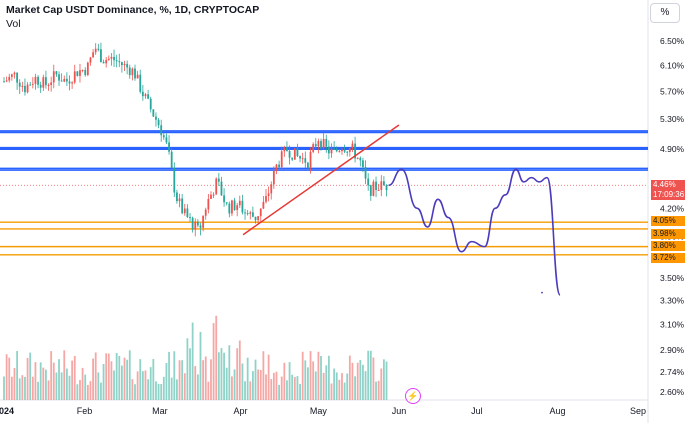 The height and width of the screenshot is (423, 690). Describe the element at coordinates (413, 396) in the screenshot. I see `flash-icon: ⚡` at that location.